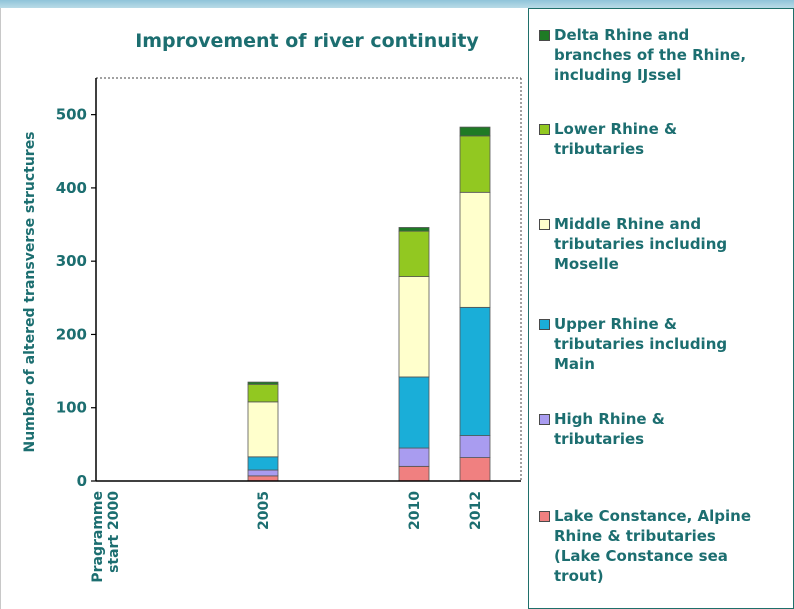  What do you see at coordinates (71, 334) in the screenshot?
I see `y-tick-label: 200` at bounding box center [71, 334].